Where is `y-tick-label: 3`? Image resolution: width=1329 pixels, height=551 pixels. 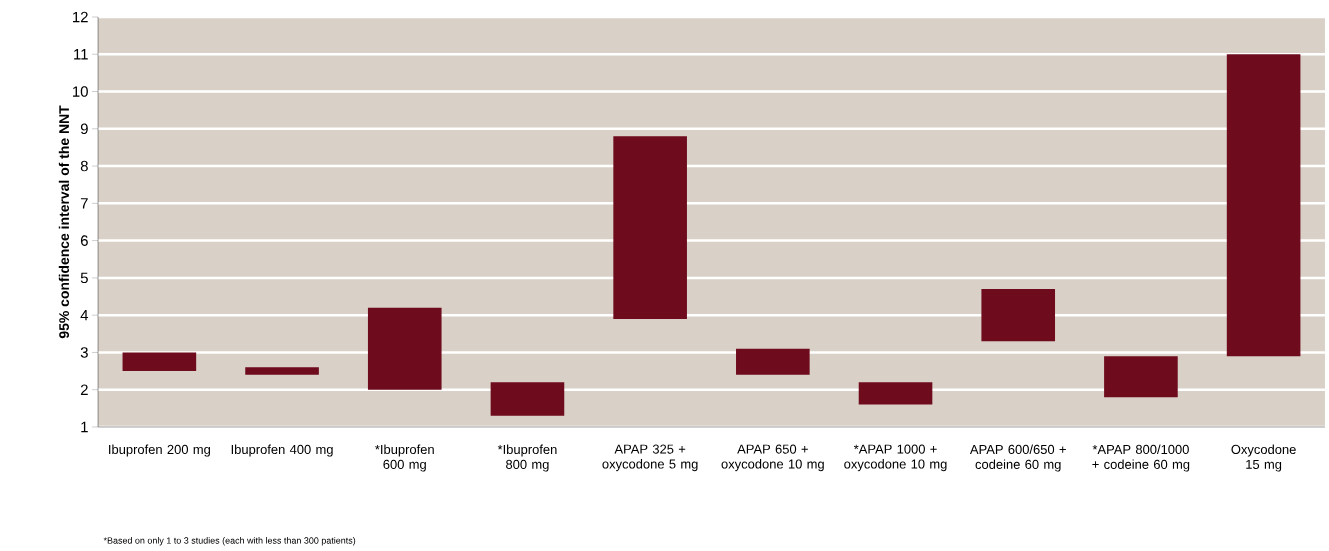
y-tick-label: 3 is located at coordinates (84, 352).